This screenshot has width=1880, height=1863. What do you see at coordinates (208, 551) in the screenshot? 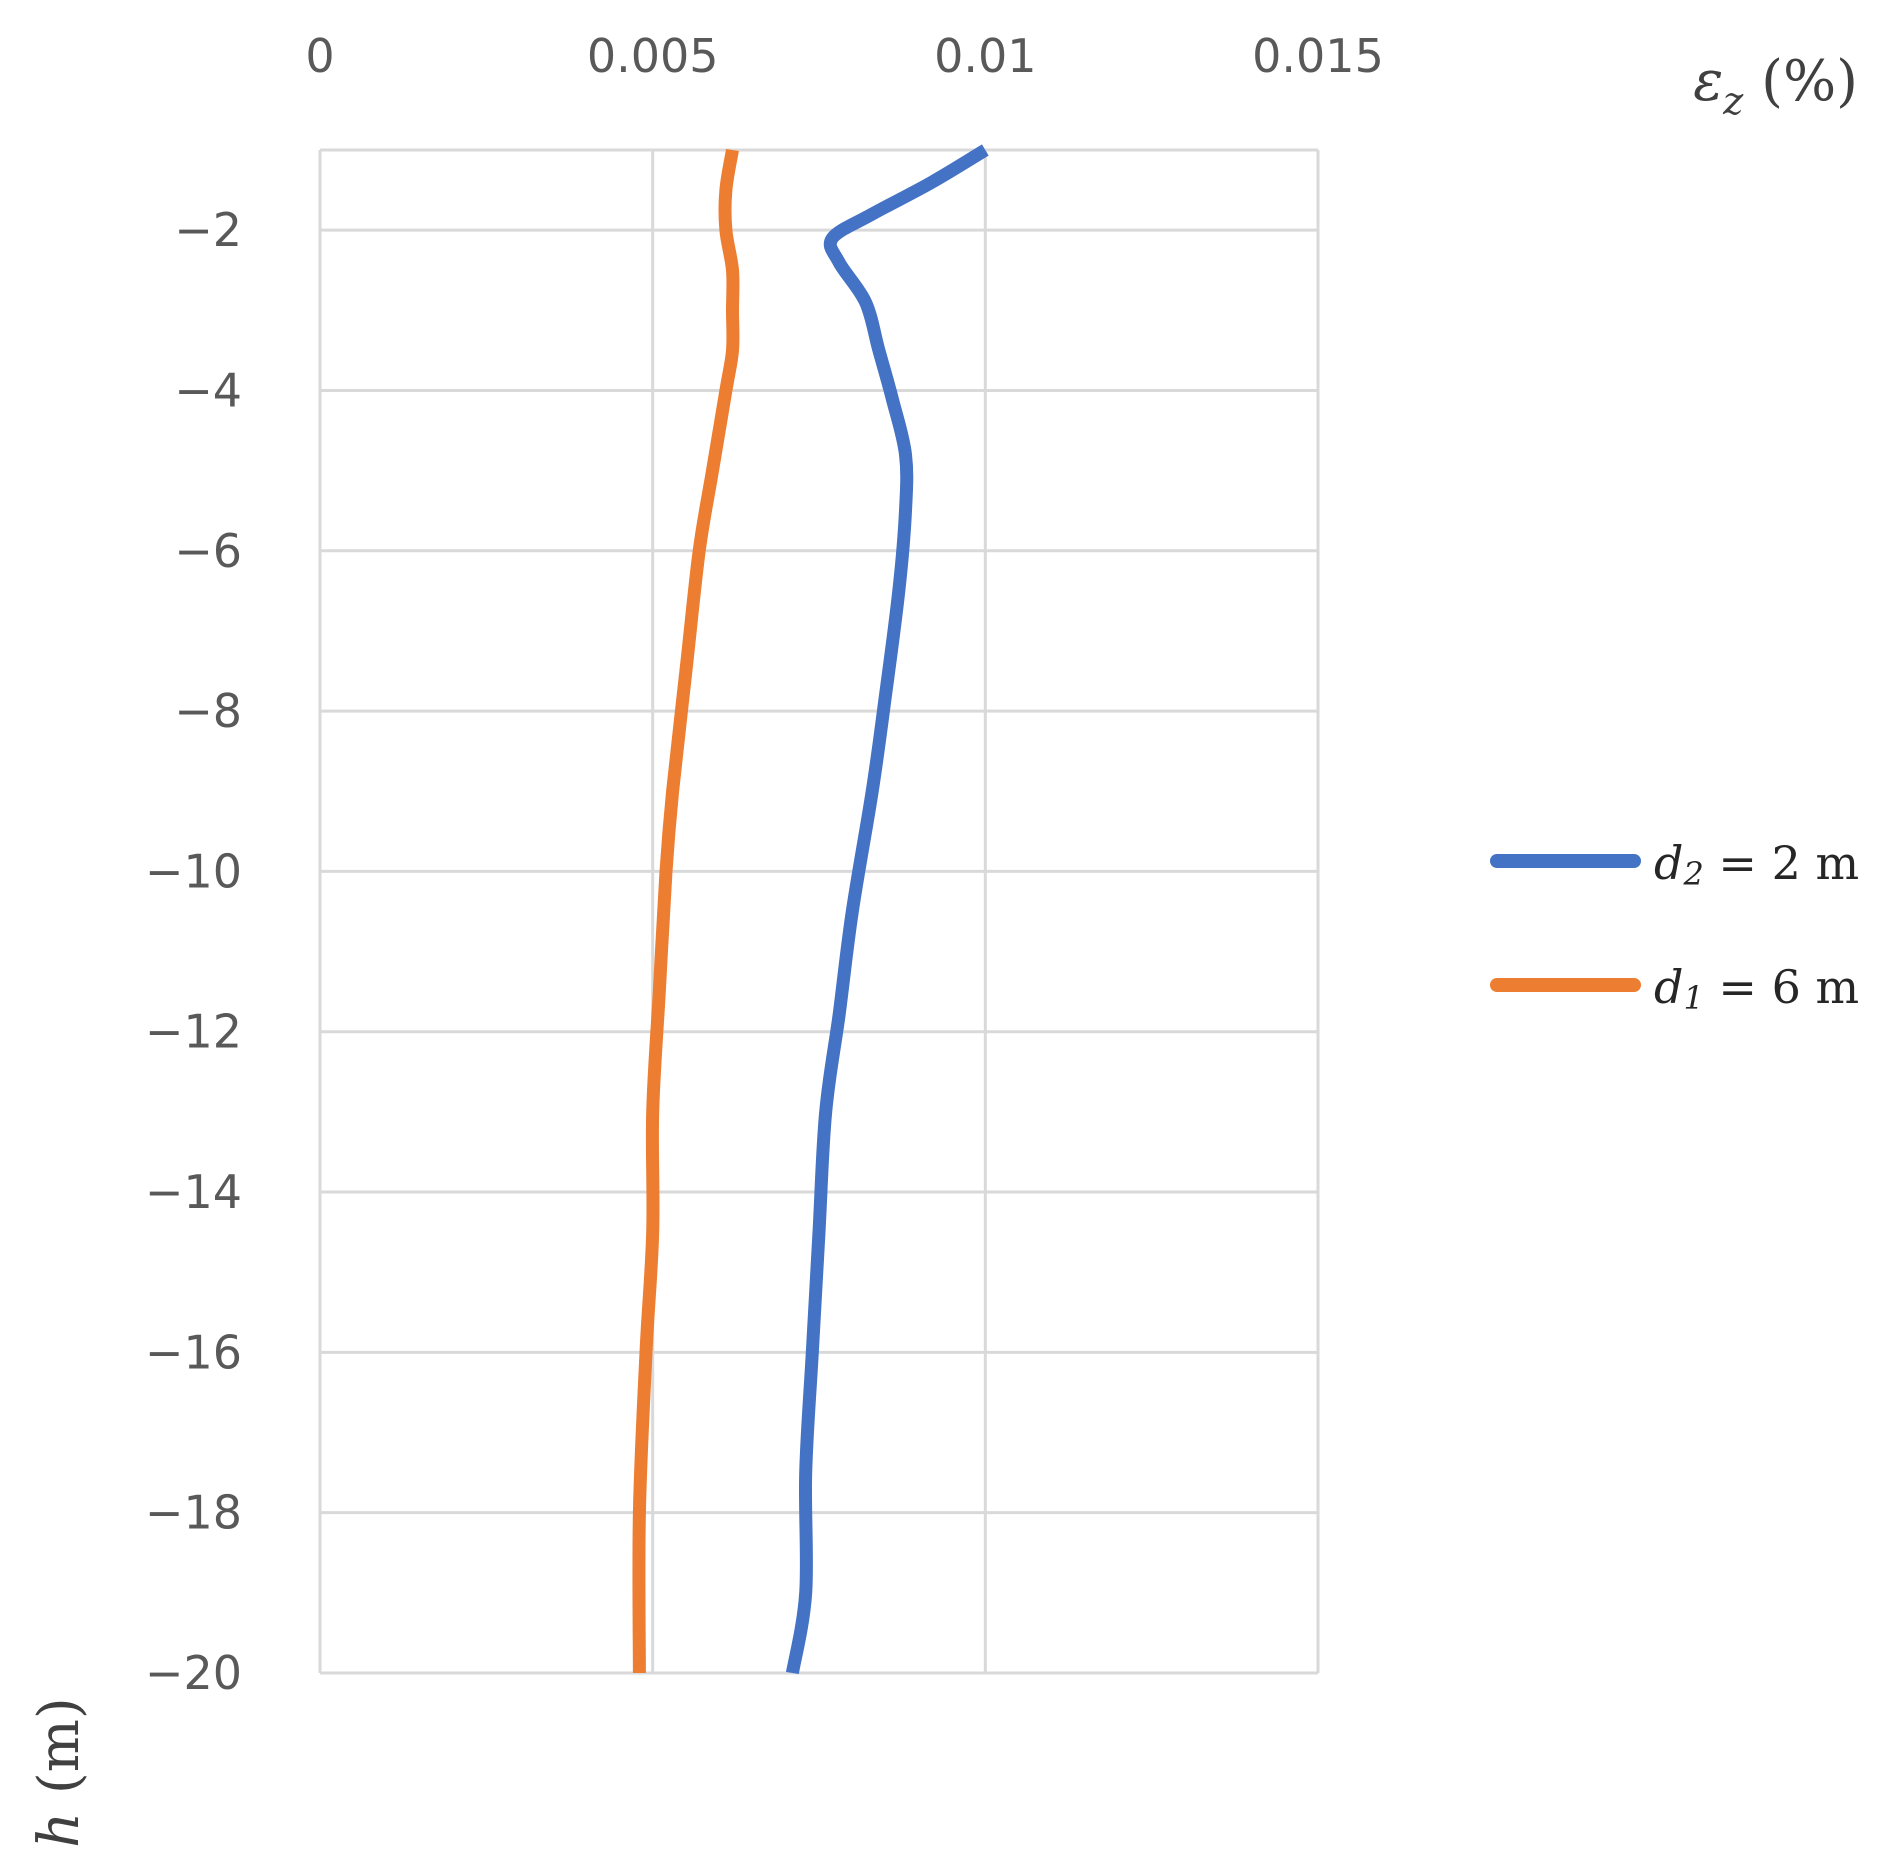
I see `y-tick-label-2: −6` at bounding box center [208, 551].